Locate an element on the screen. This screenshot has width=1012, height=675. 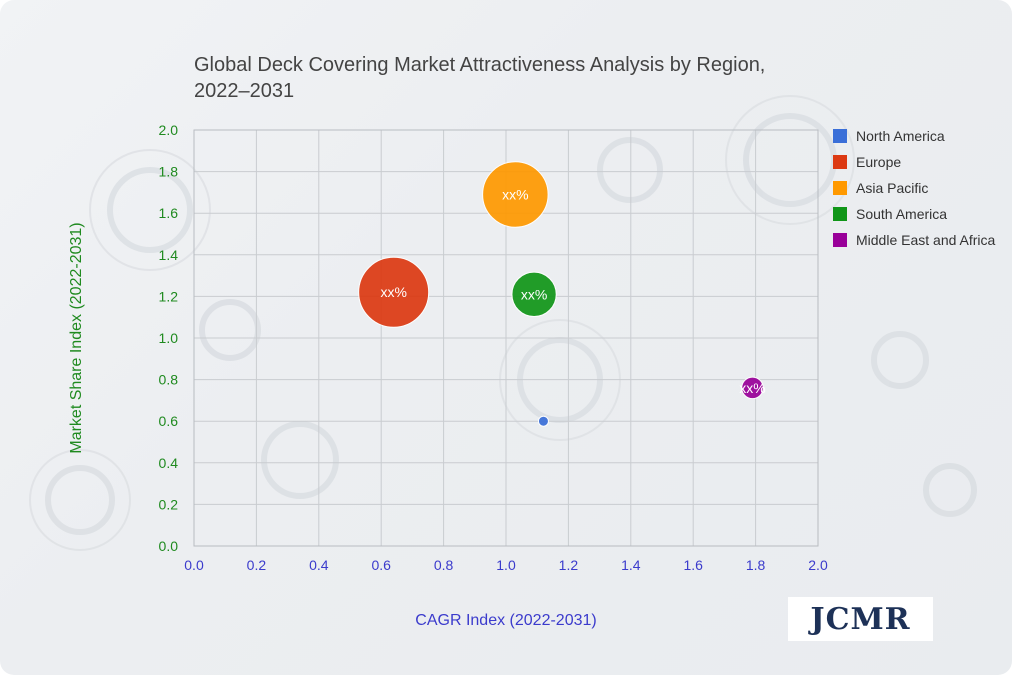
x-tick-label: 1.0 is located at coordinates (506, 565).